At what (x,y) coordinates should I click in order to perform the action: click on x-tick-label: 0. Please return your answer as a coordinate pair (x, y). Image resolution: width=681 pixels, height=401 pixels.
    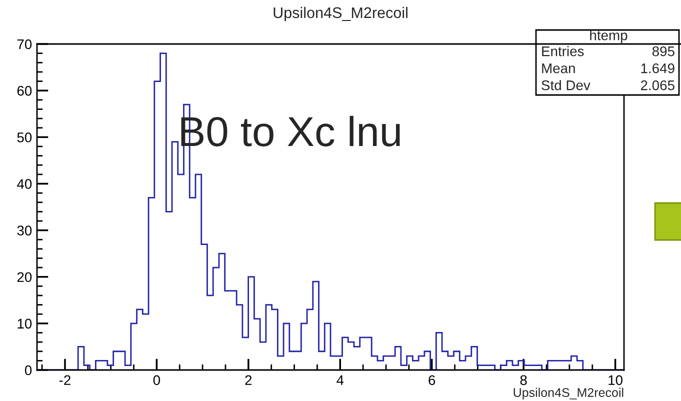
    Looking at the image, I should click on (156, 380).